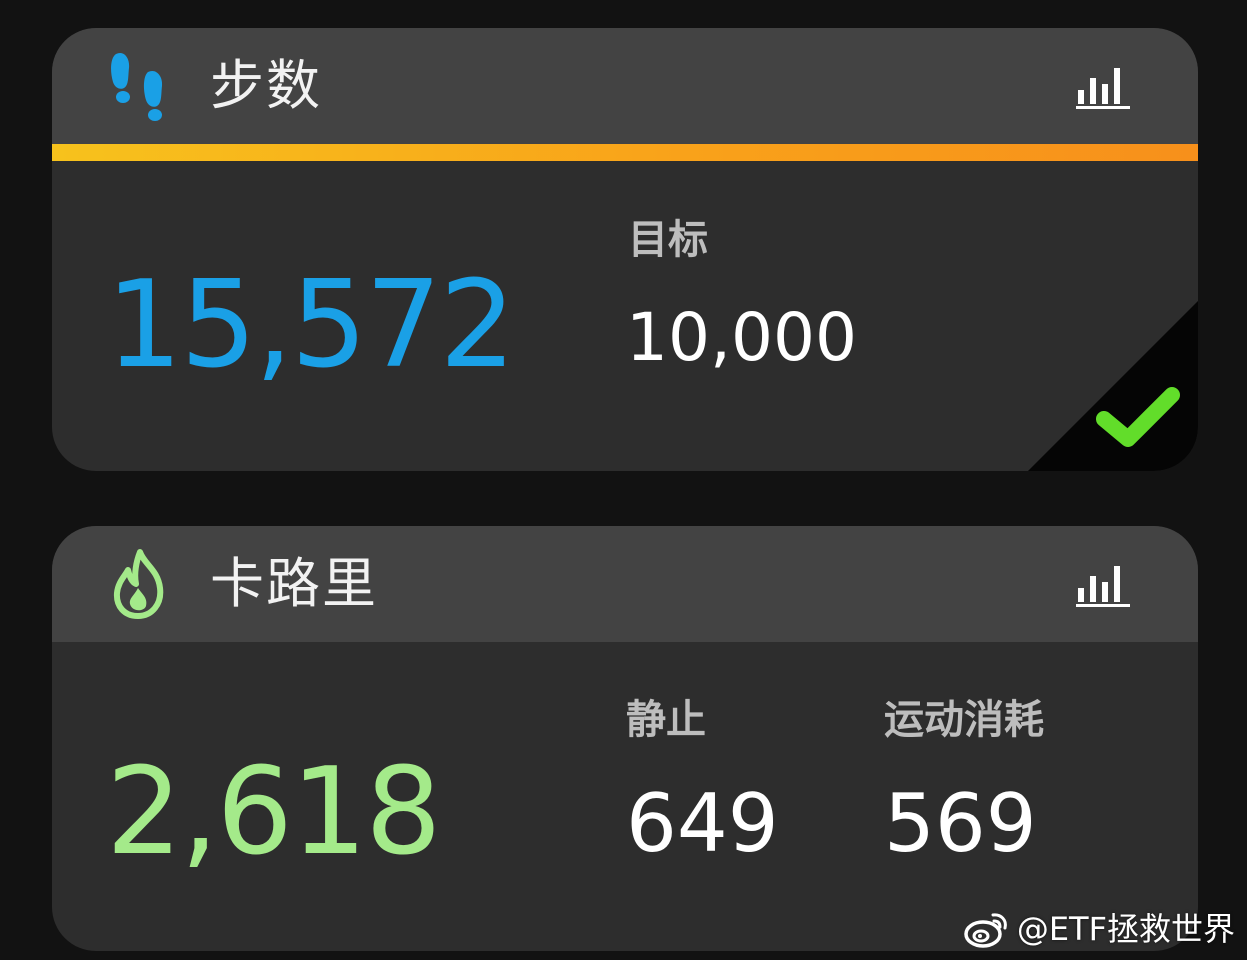  Describe the element at coordinates (140, 86) in the screenshot. I see `footsteps-icon` at that location.